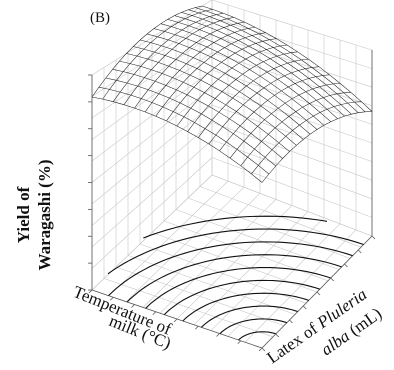 This screenshot has height=370, width=394. Describe the element at coordinates (44, 215) in the screenshot. I see `z-axis-label-line2: Waragashi (%)` at that location.